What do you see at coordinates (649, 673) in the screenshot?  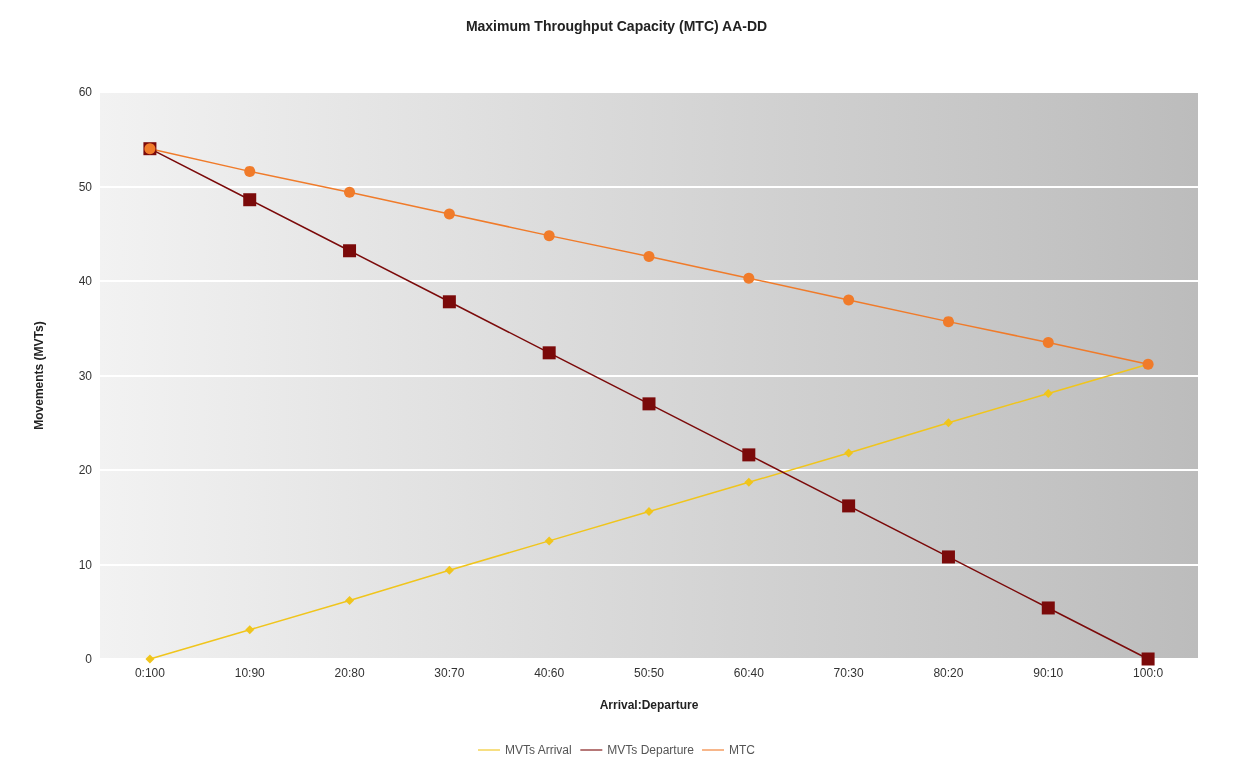 I see `x-tick-label: 50:50` at bounding box center [649, 673].